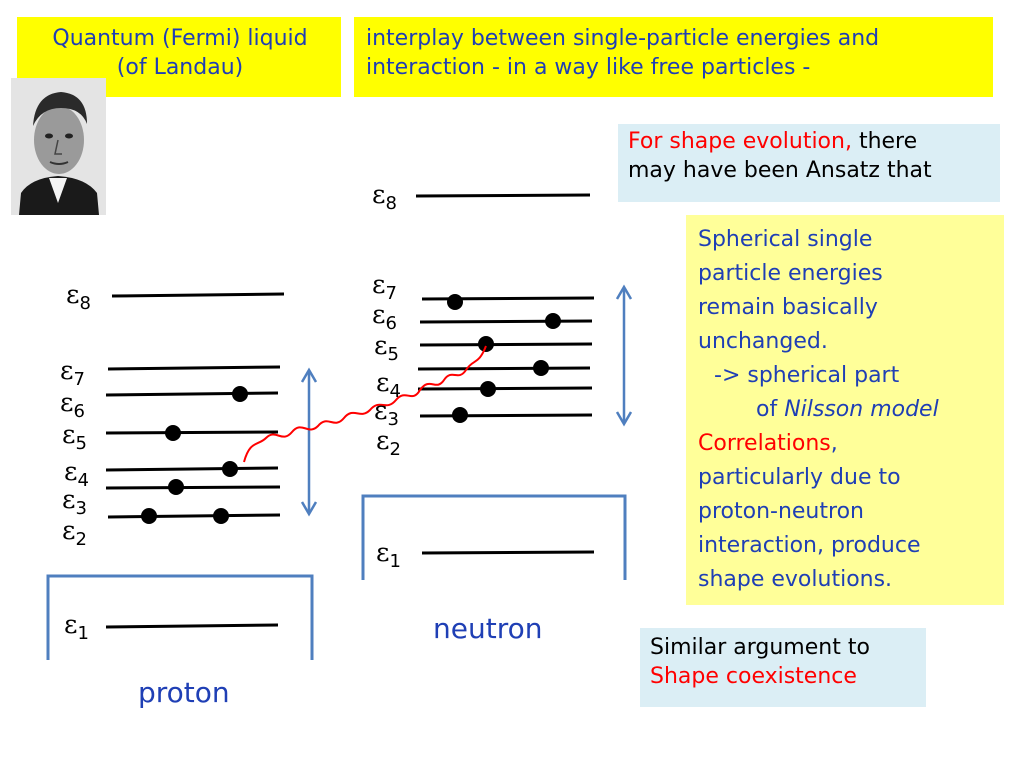  I want to click on proton-eps-2: ε2, so click(74, 533).